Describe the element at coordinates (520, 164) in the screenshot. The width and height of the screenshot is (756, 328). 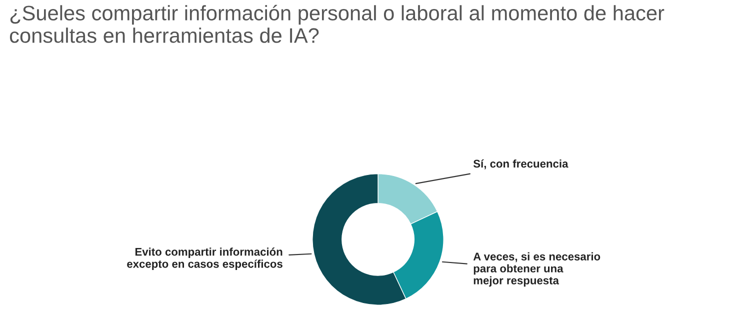
I see `slice-label: Sí, con frecuencia` at that location.